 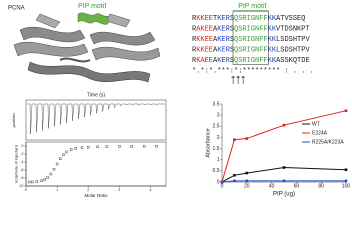 I want to click on alignment-row: RKKEEAKERSQSRIGNFFKKLSDSHTPV, so click(x=251, y=40).